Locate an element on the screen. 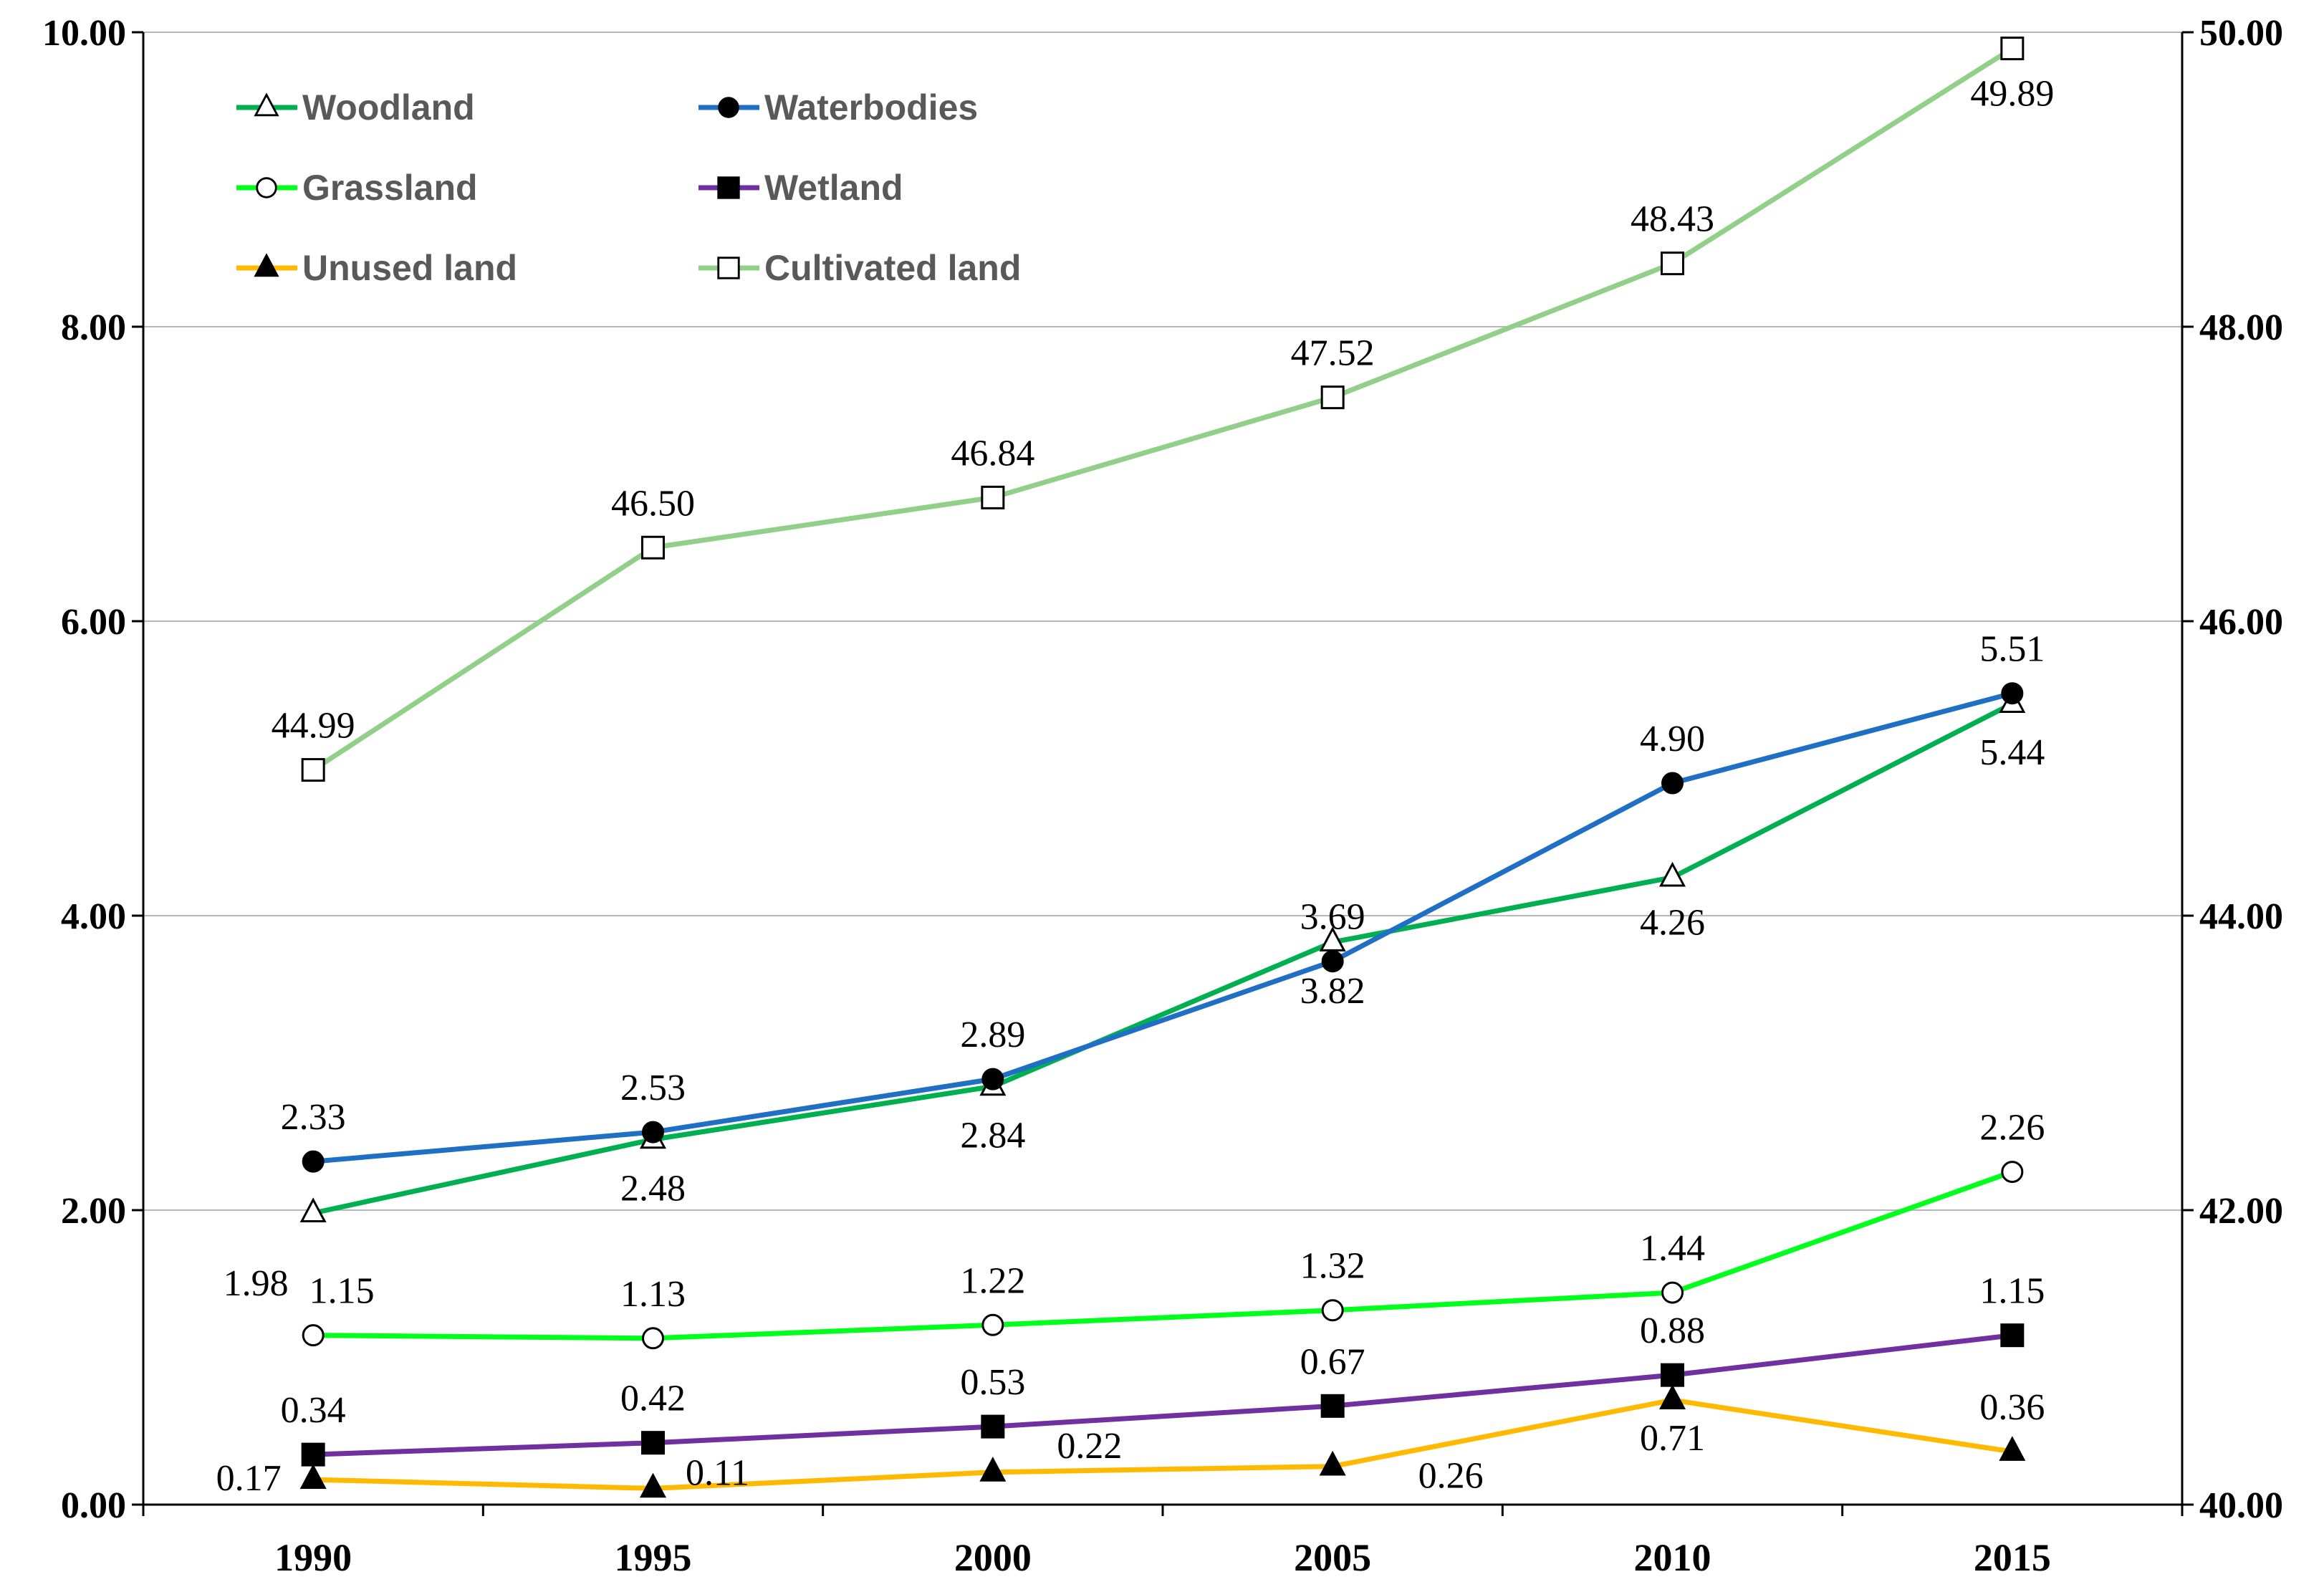 This screenshot has height=1582, width=2324. x-tick-label: 1990 is located at coordinates (313, 1557).